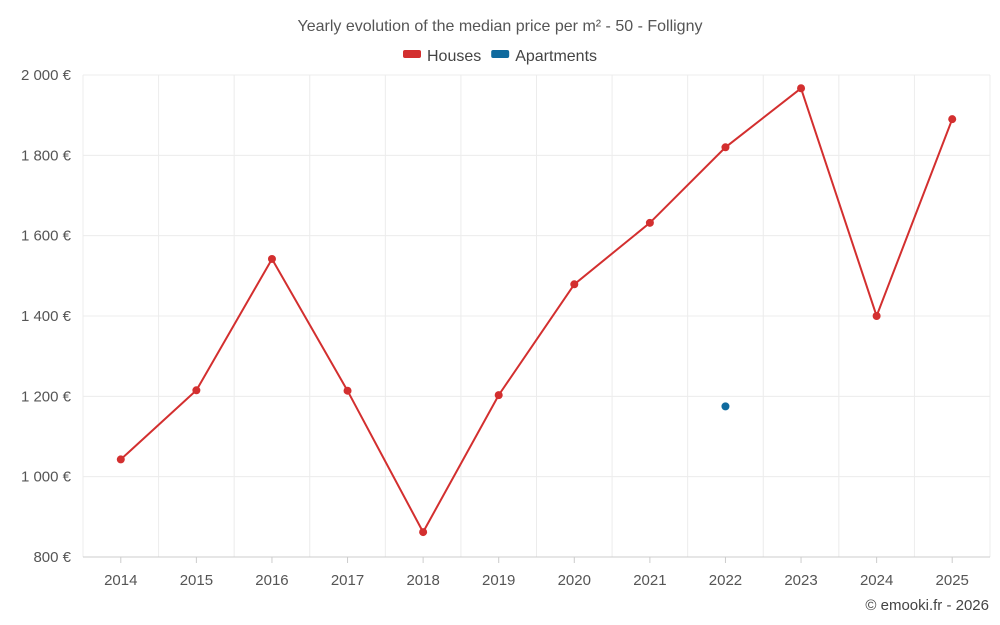 This screenshot has width=1000, height=625. Describe the element at coordinates (46, 155) in the screenshot. I see `y-tick-label: 1 800 €` at that location.